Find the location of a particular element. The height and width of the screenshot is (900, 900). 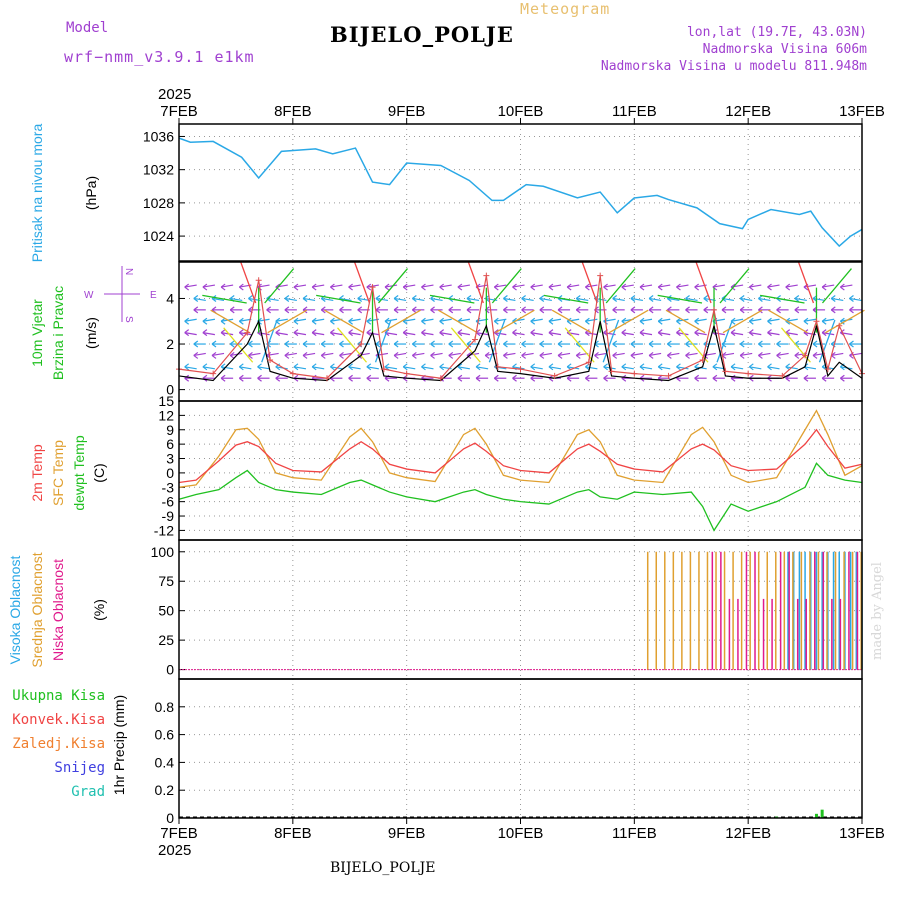

pressure-unit-label: (hPa) is located at coordinates (91, 193).